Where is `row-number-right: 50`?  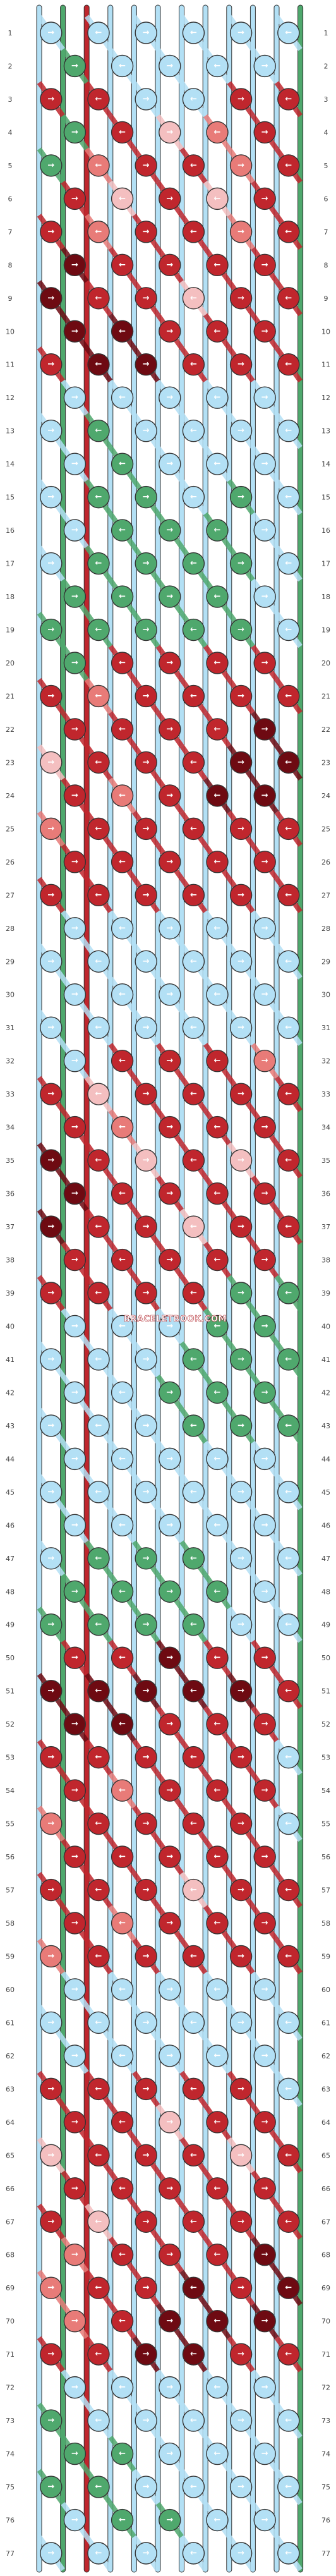
row-number-right: 50 is located at coordinates (325, 1658).